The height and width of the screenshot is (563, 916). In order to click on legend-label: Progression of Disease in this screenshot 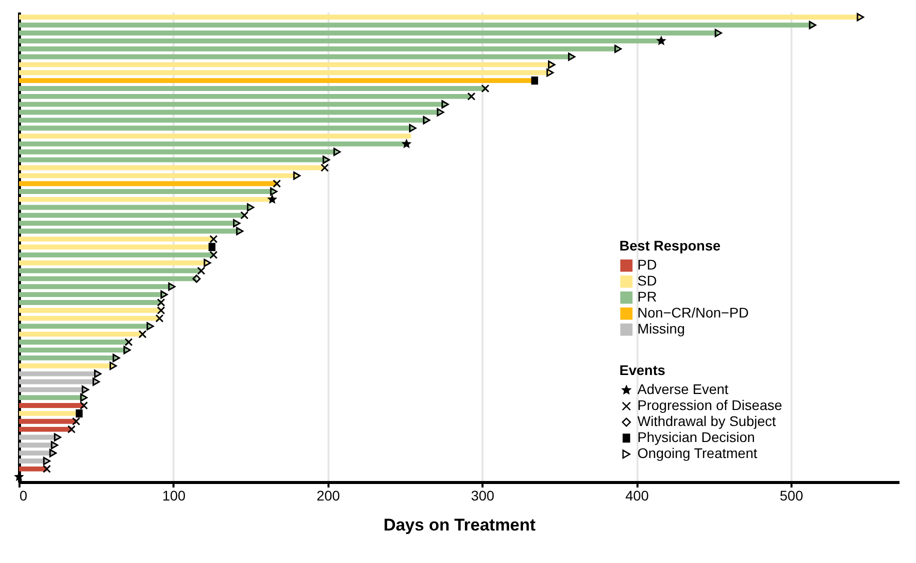, I will do `click(709, 405)`.